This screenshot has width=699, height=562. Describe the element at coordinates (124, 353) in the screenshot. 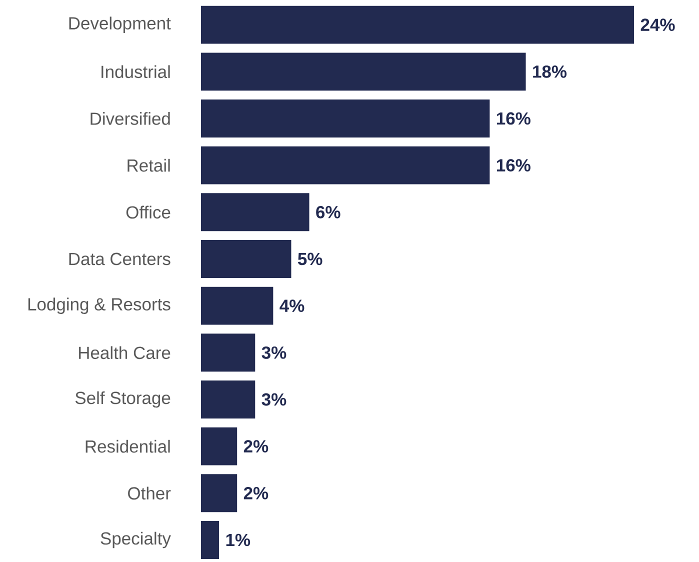

I see `y-tick-label: Health Care` at that location.